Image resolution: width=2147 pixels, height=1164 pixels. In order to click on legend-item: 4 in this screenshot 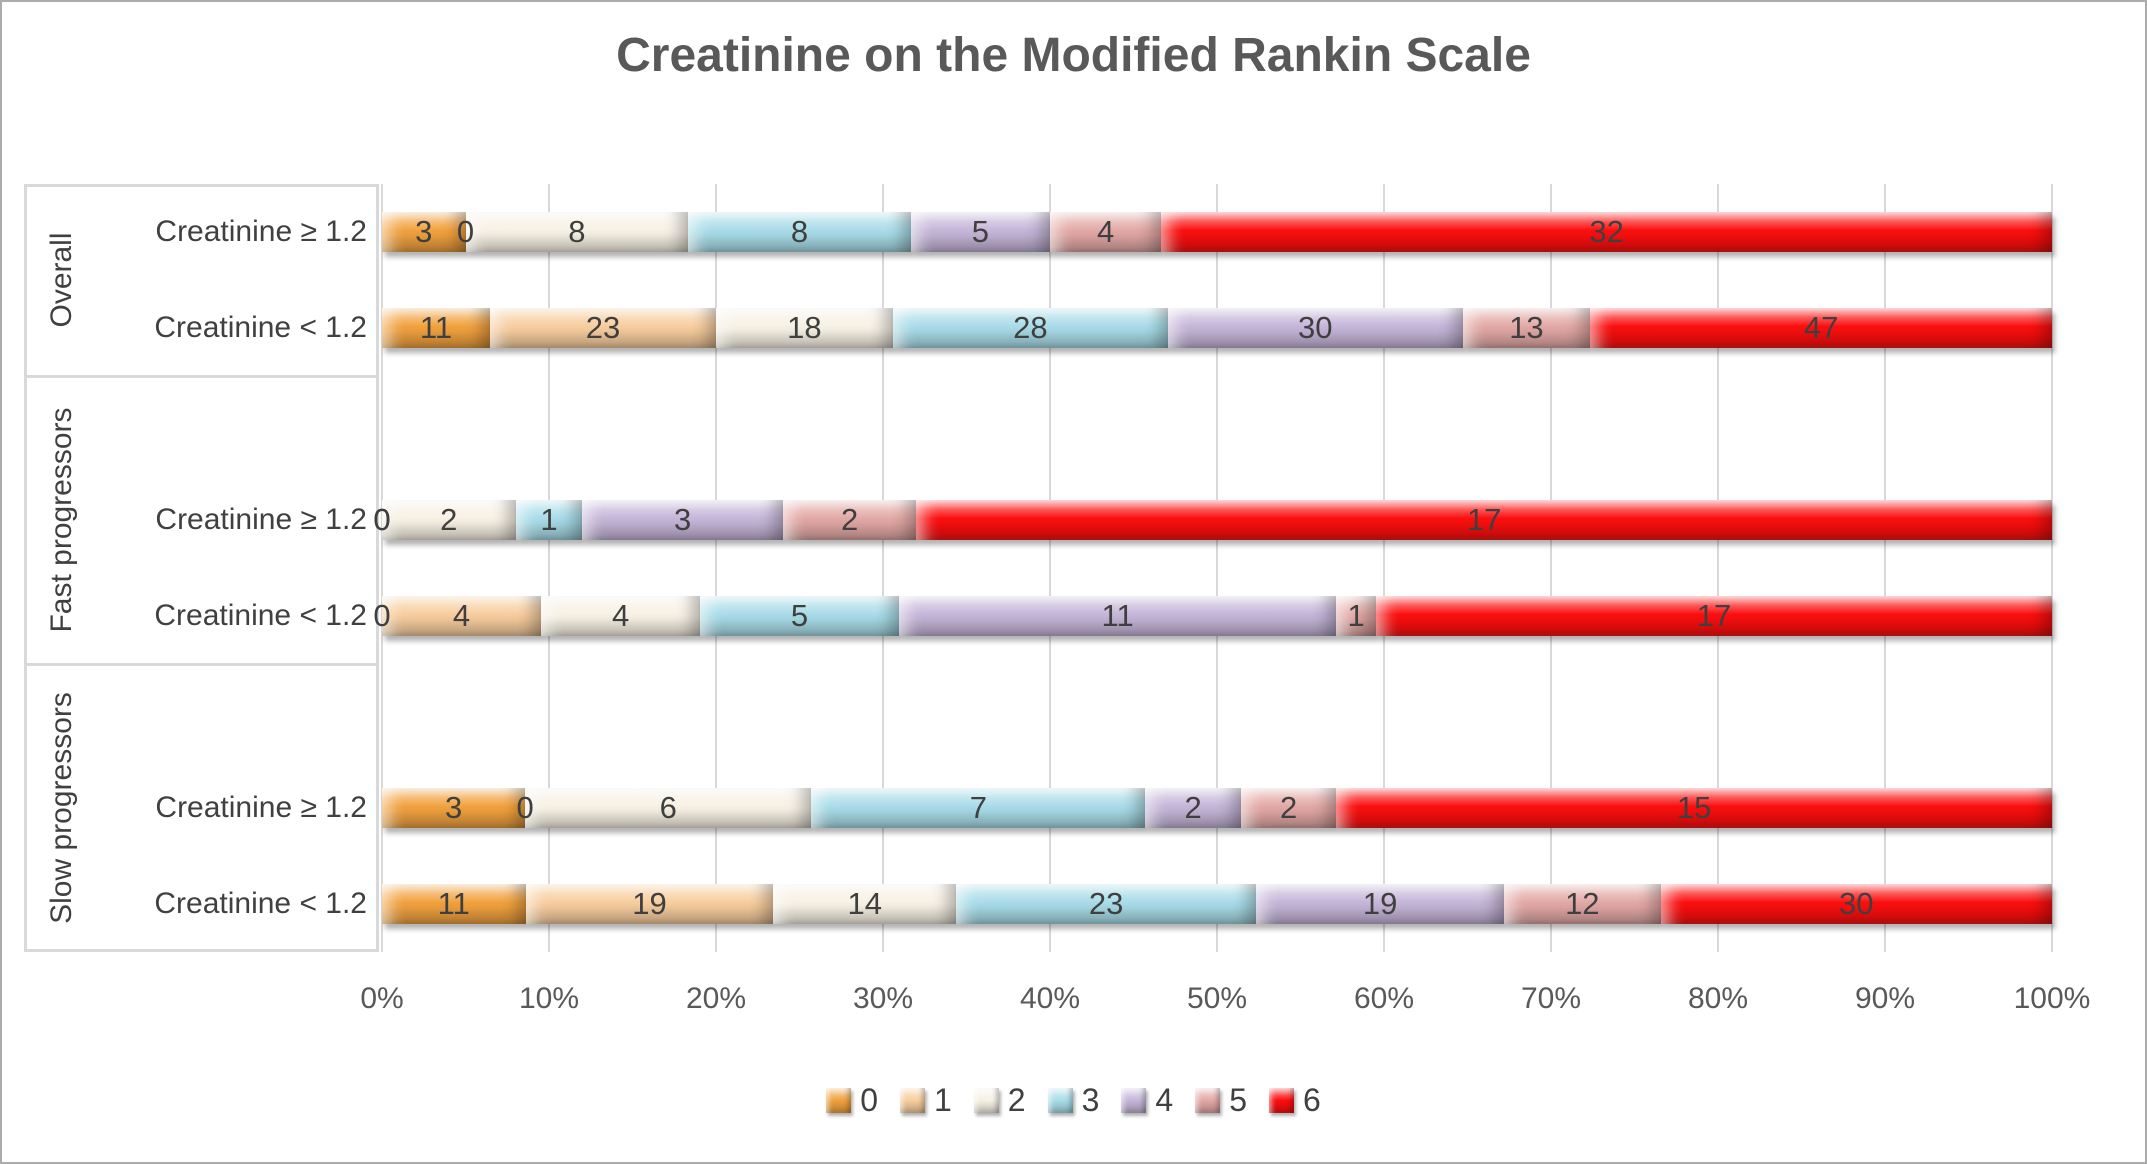, I will do `click(1147, 1100)`.